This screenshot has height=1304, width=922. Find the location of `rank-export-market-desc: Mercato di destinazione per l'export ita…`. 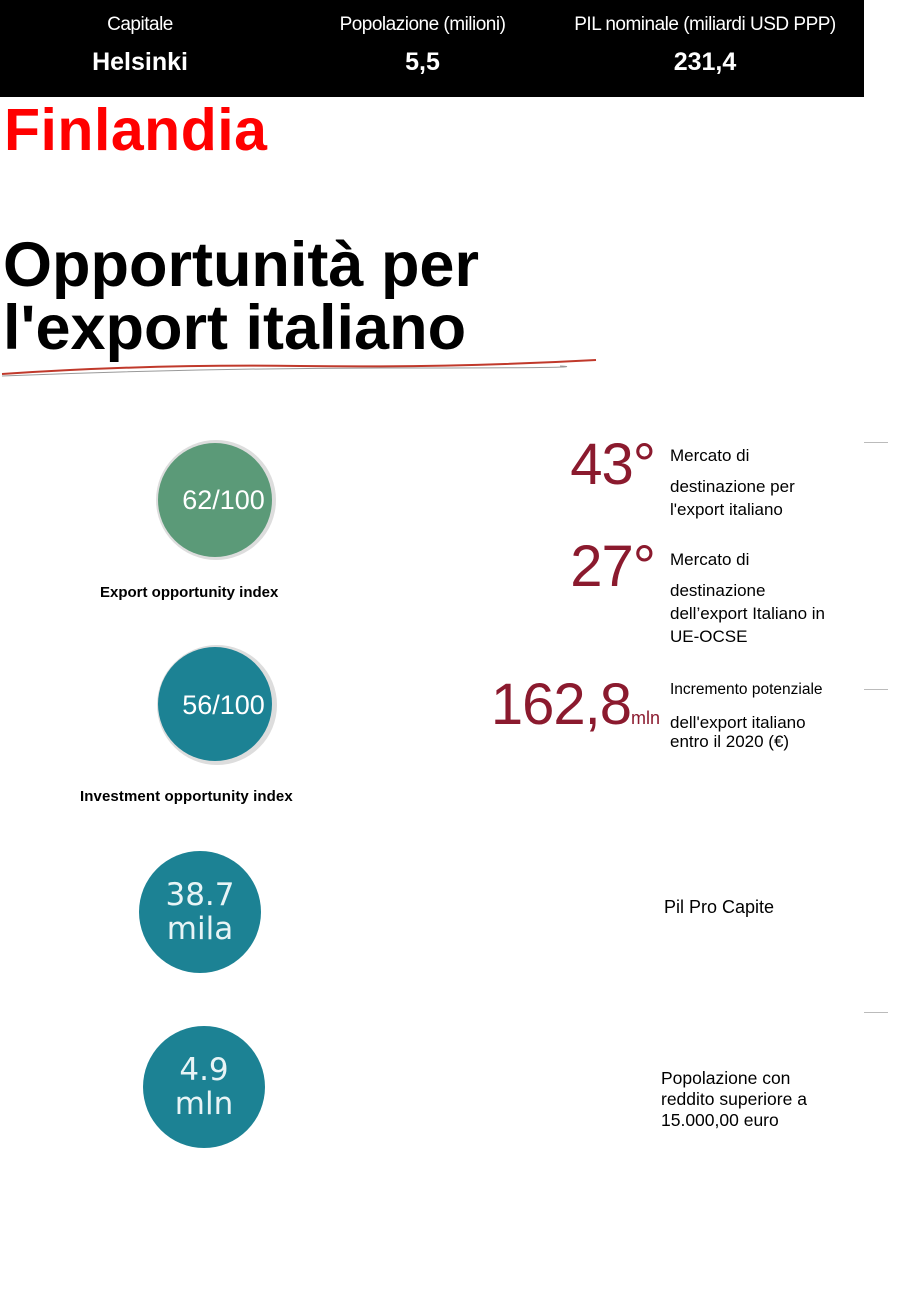

rank-export-market-desc: Mercato di destinazione per l'export ita… is located at coordinates (732, 482).